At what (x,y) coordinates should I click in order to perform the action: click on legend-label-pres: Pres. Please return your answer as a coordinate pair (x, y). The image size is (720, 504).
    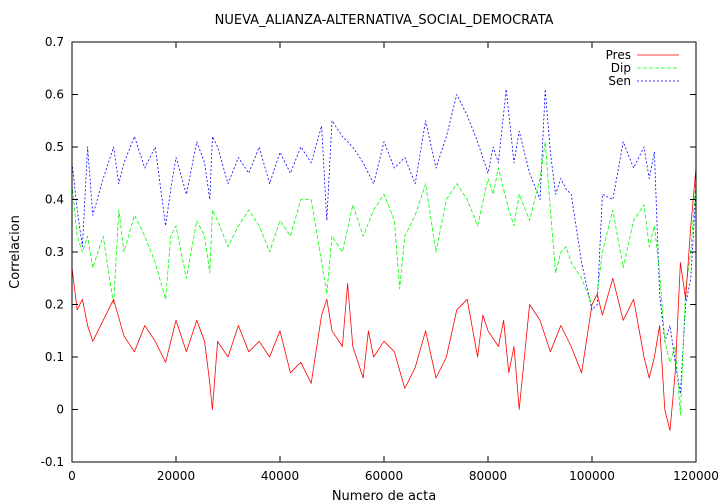
    Looking at the image, I should click on (618, 55).